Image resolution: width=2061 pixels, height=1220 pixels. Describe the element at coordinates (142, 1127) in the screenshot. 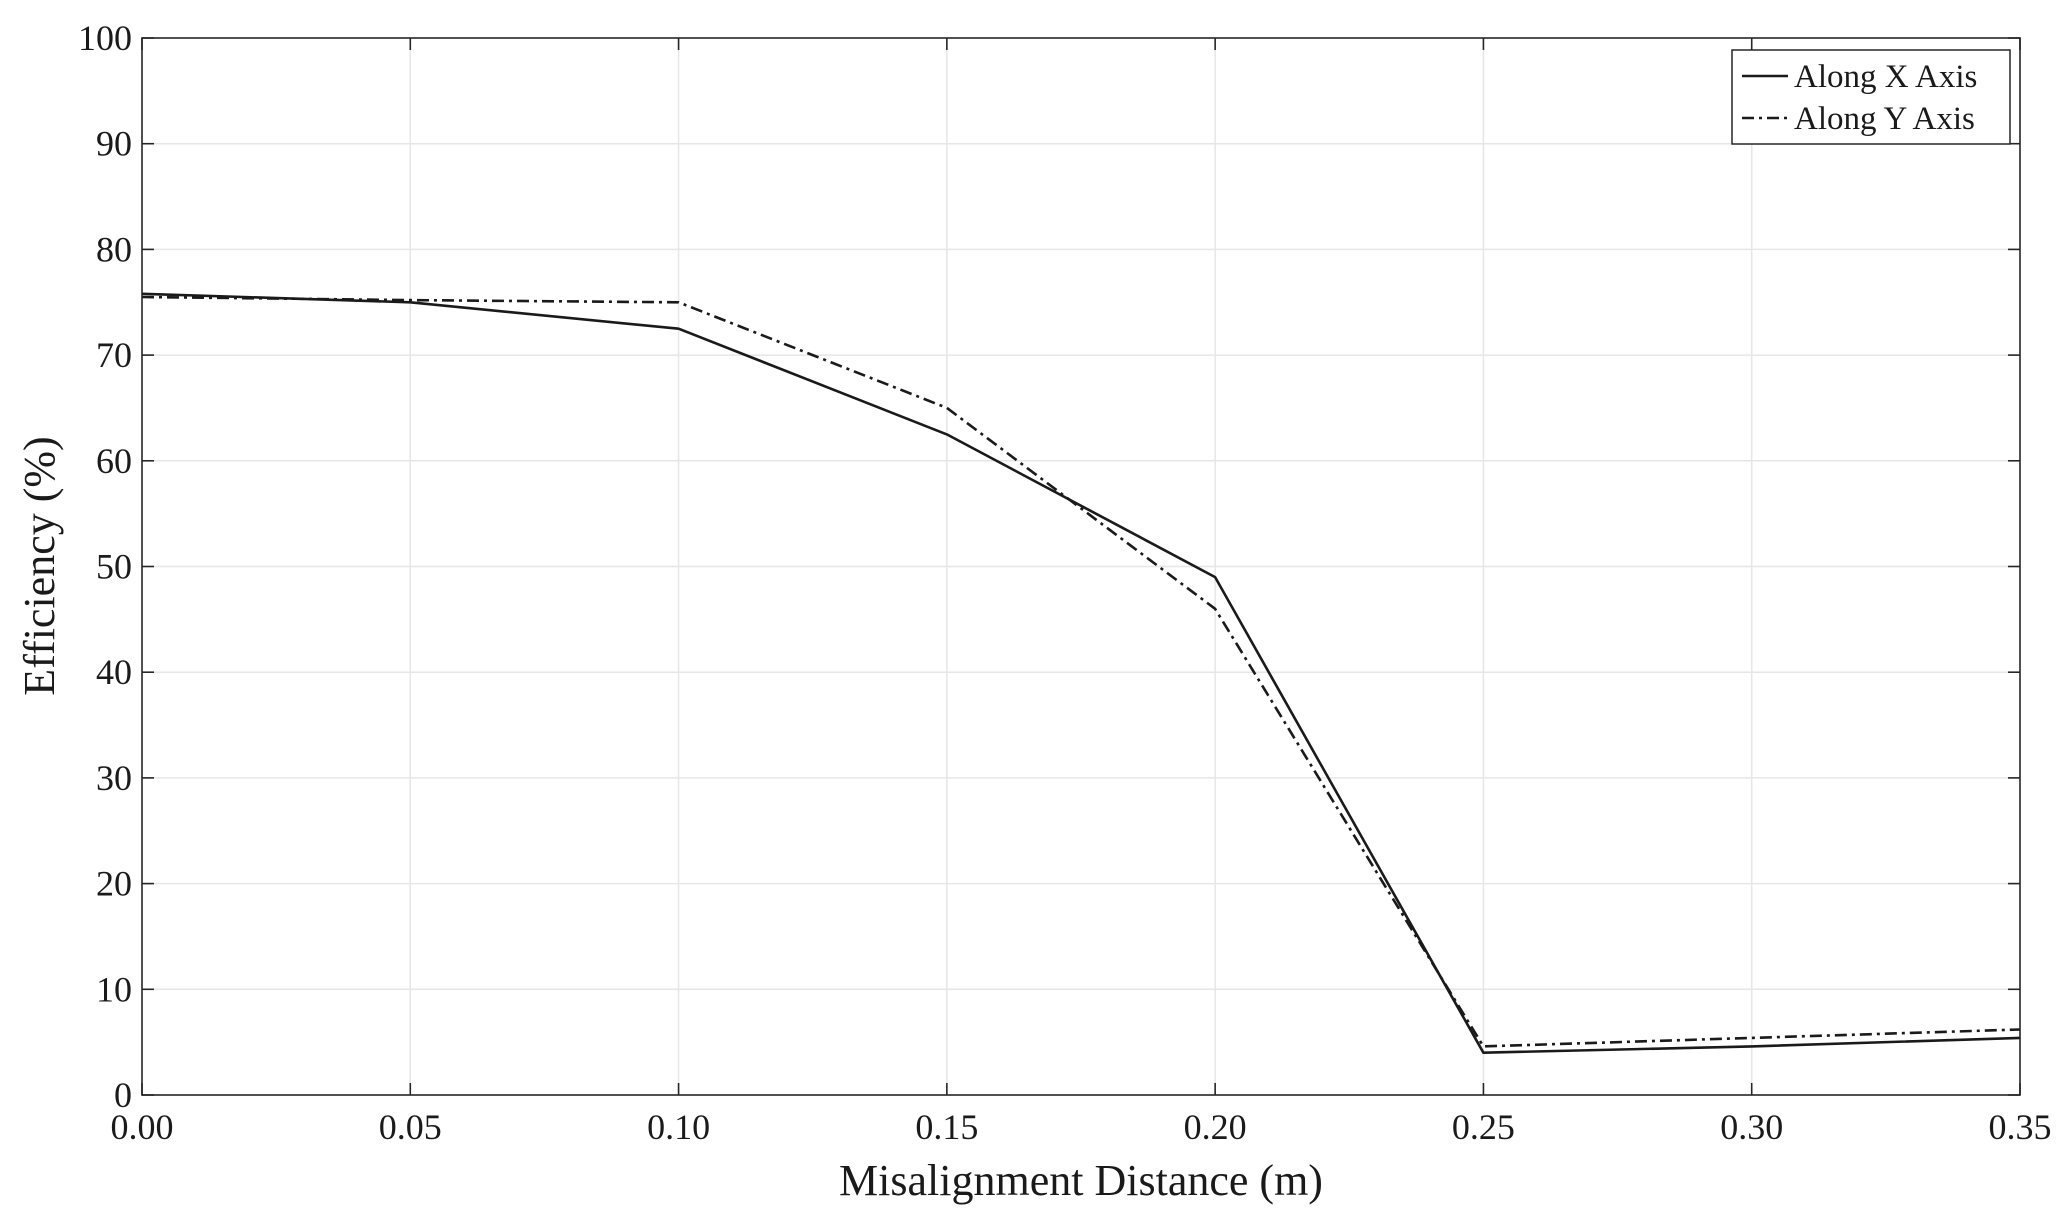

I see `x-tick-label: 0.00` at that location.